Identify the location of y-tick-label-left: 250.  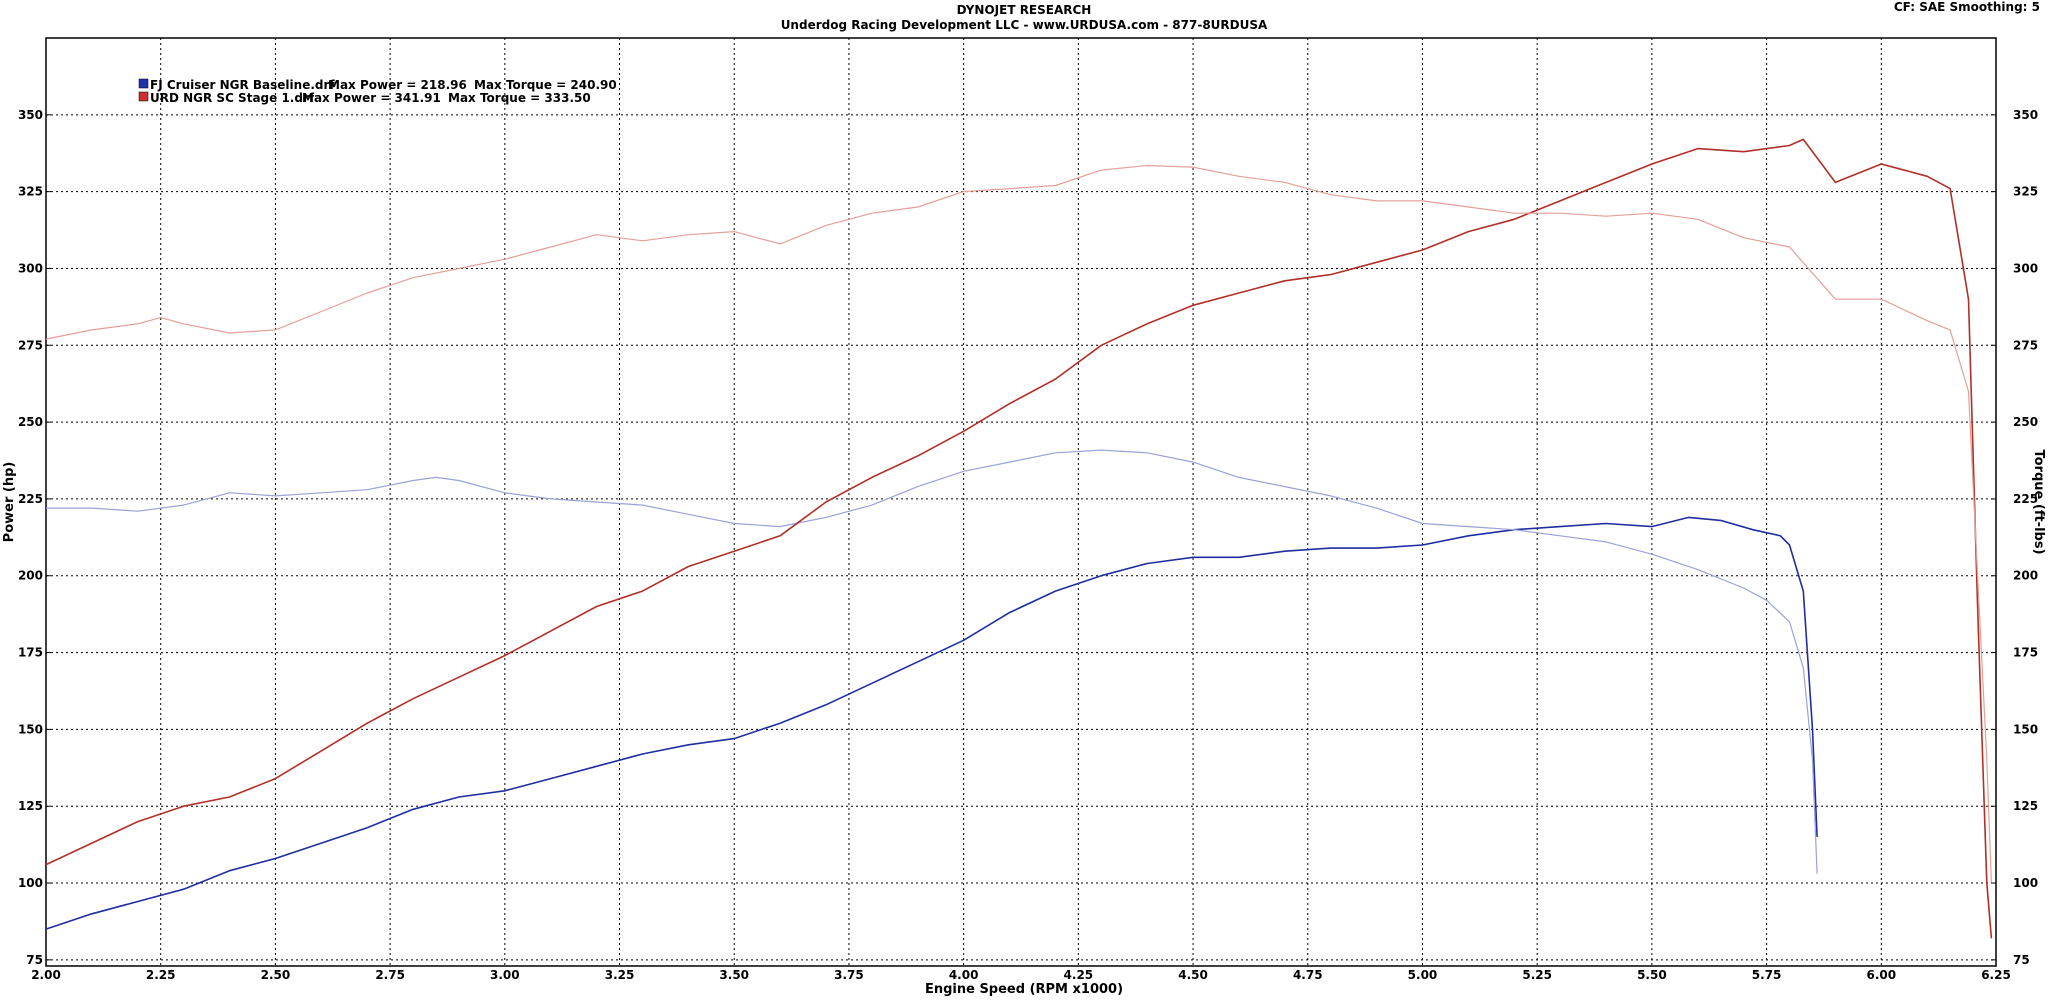
(30, 422).